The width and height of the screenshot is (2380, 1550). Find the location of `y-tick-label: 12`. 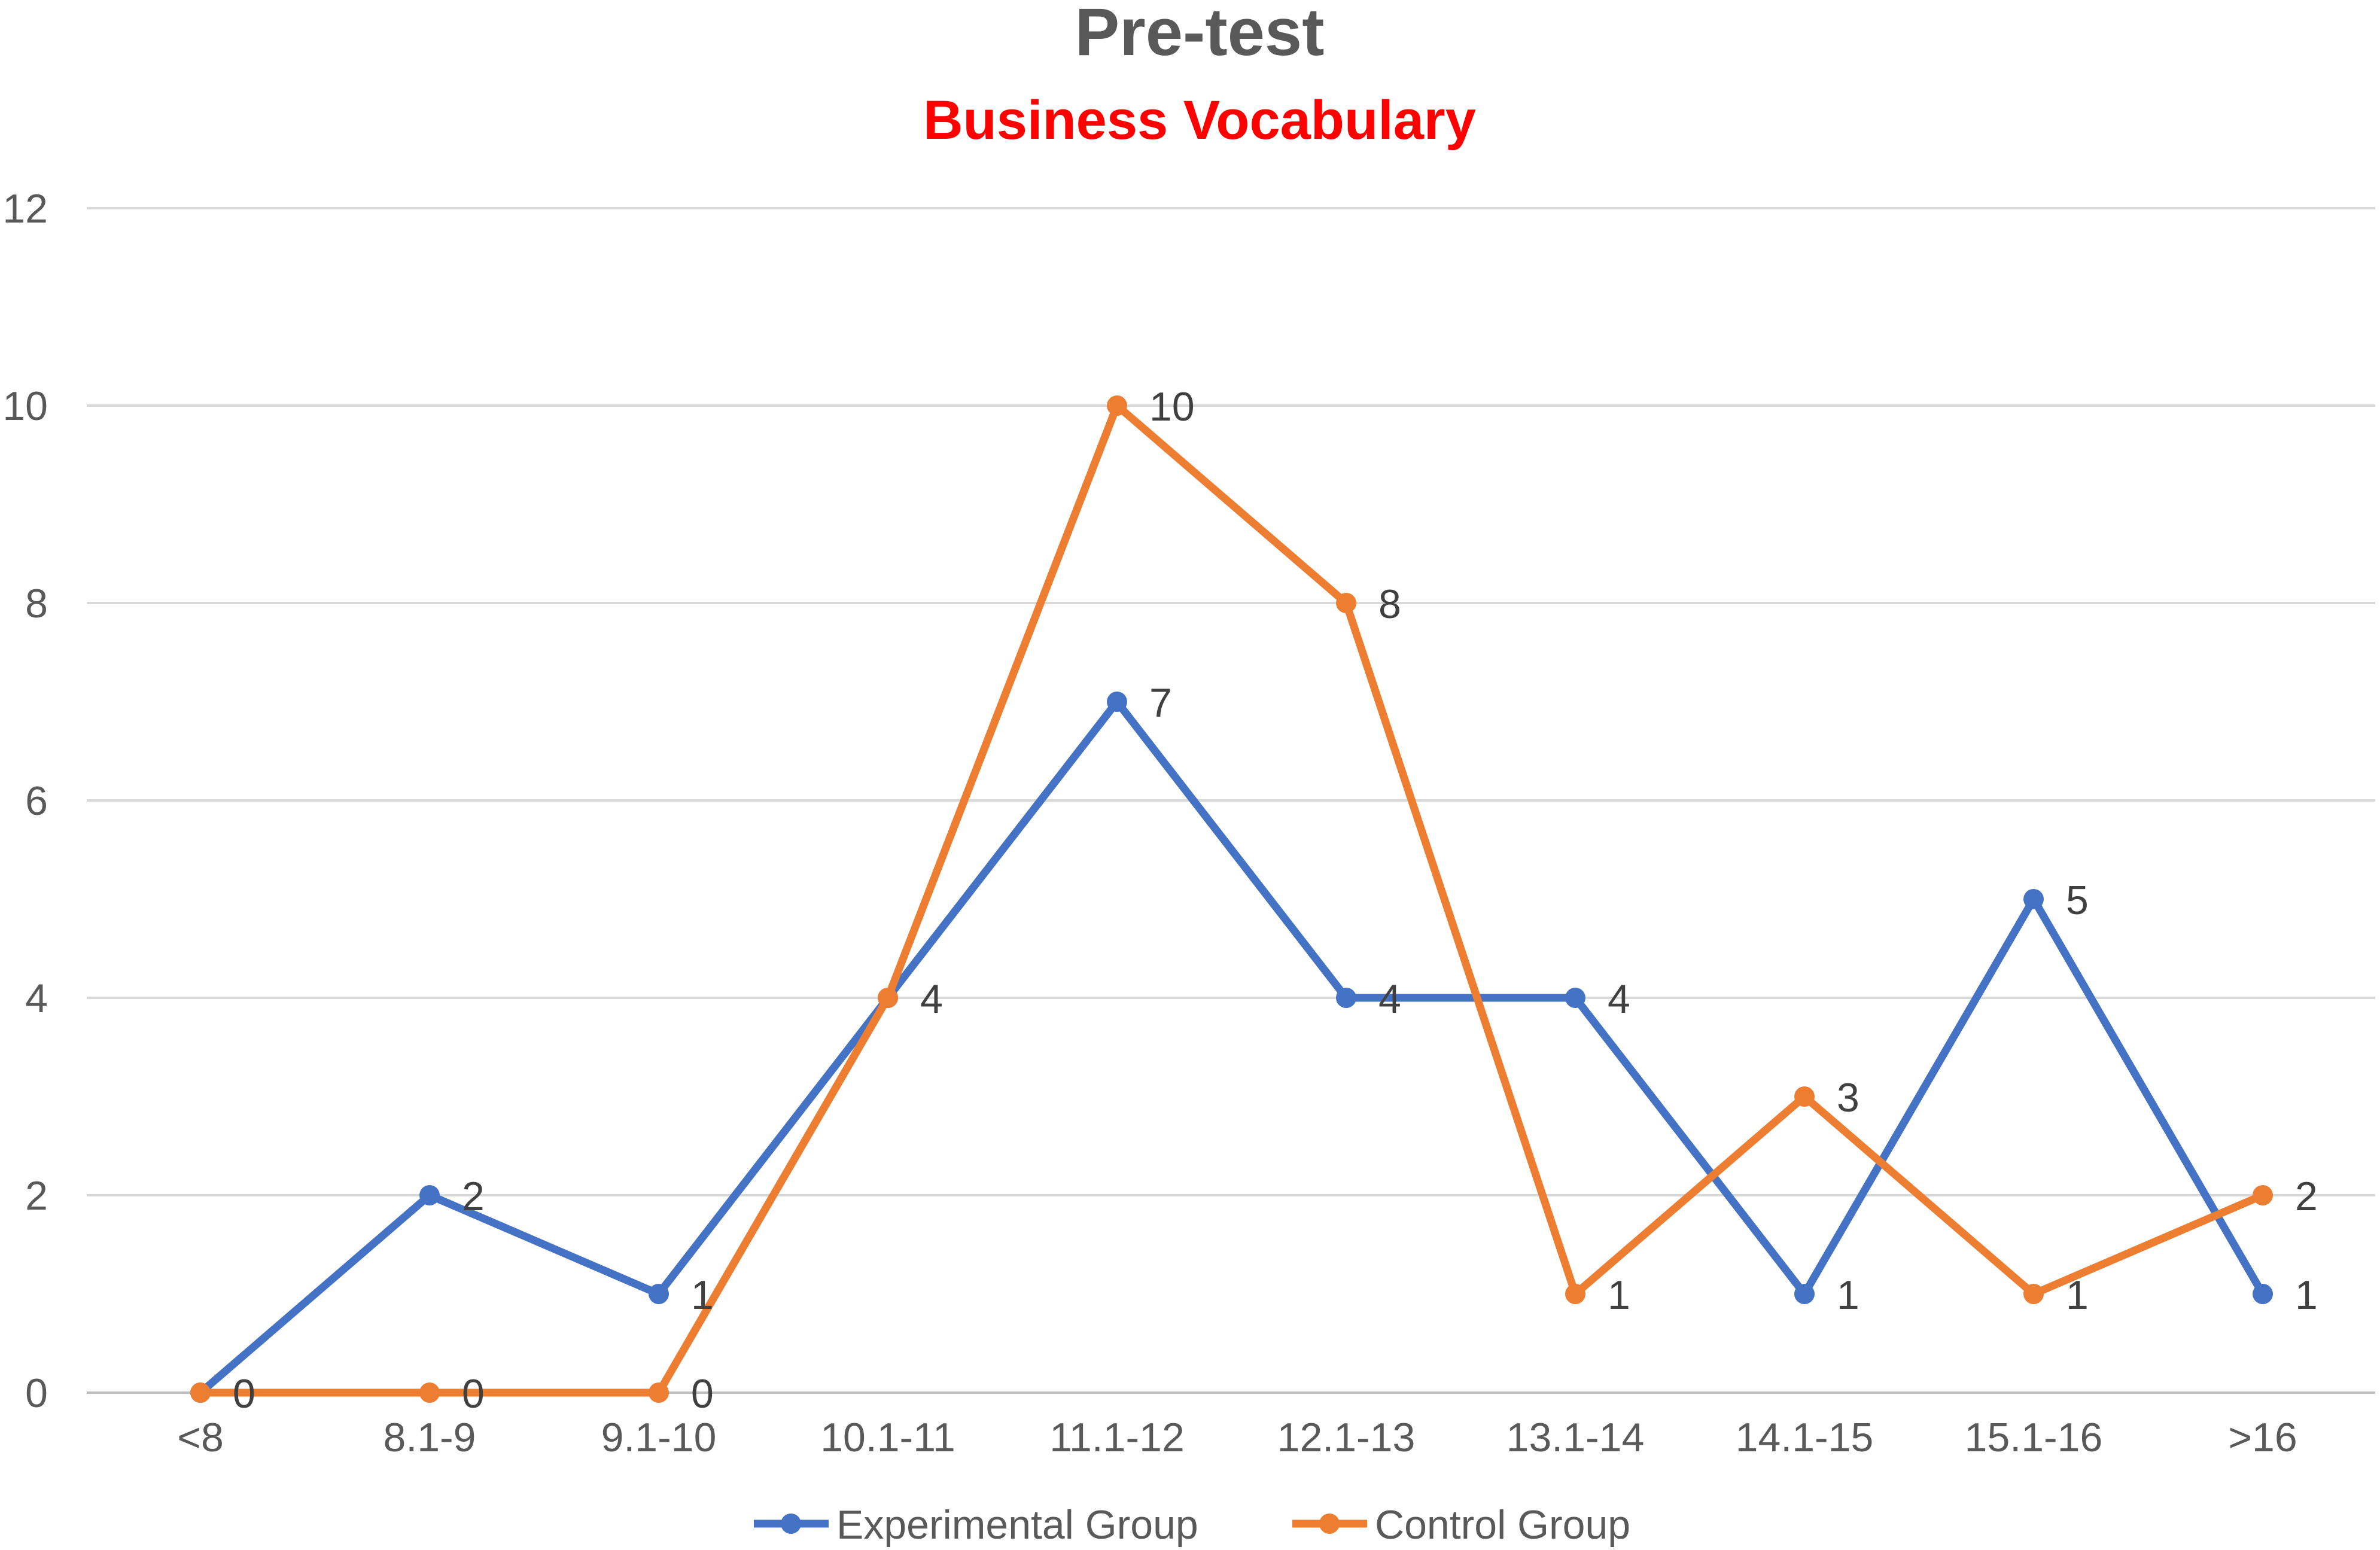

y-tick-label: 12 is located at coordinates (25, 209).